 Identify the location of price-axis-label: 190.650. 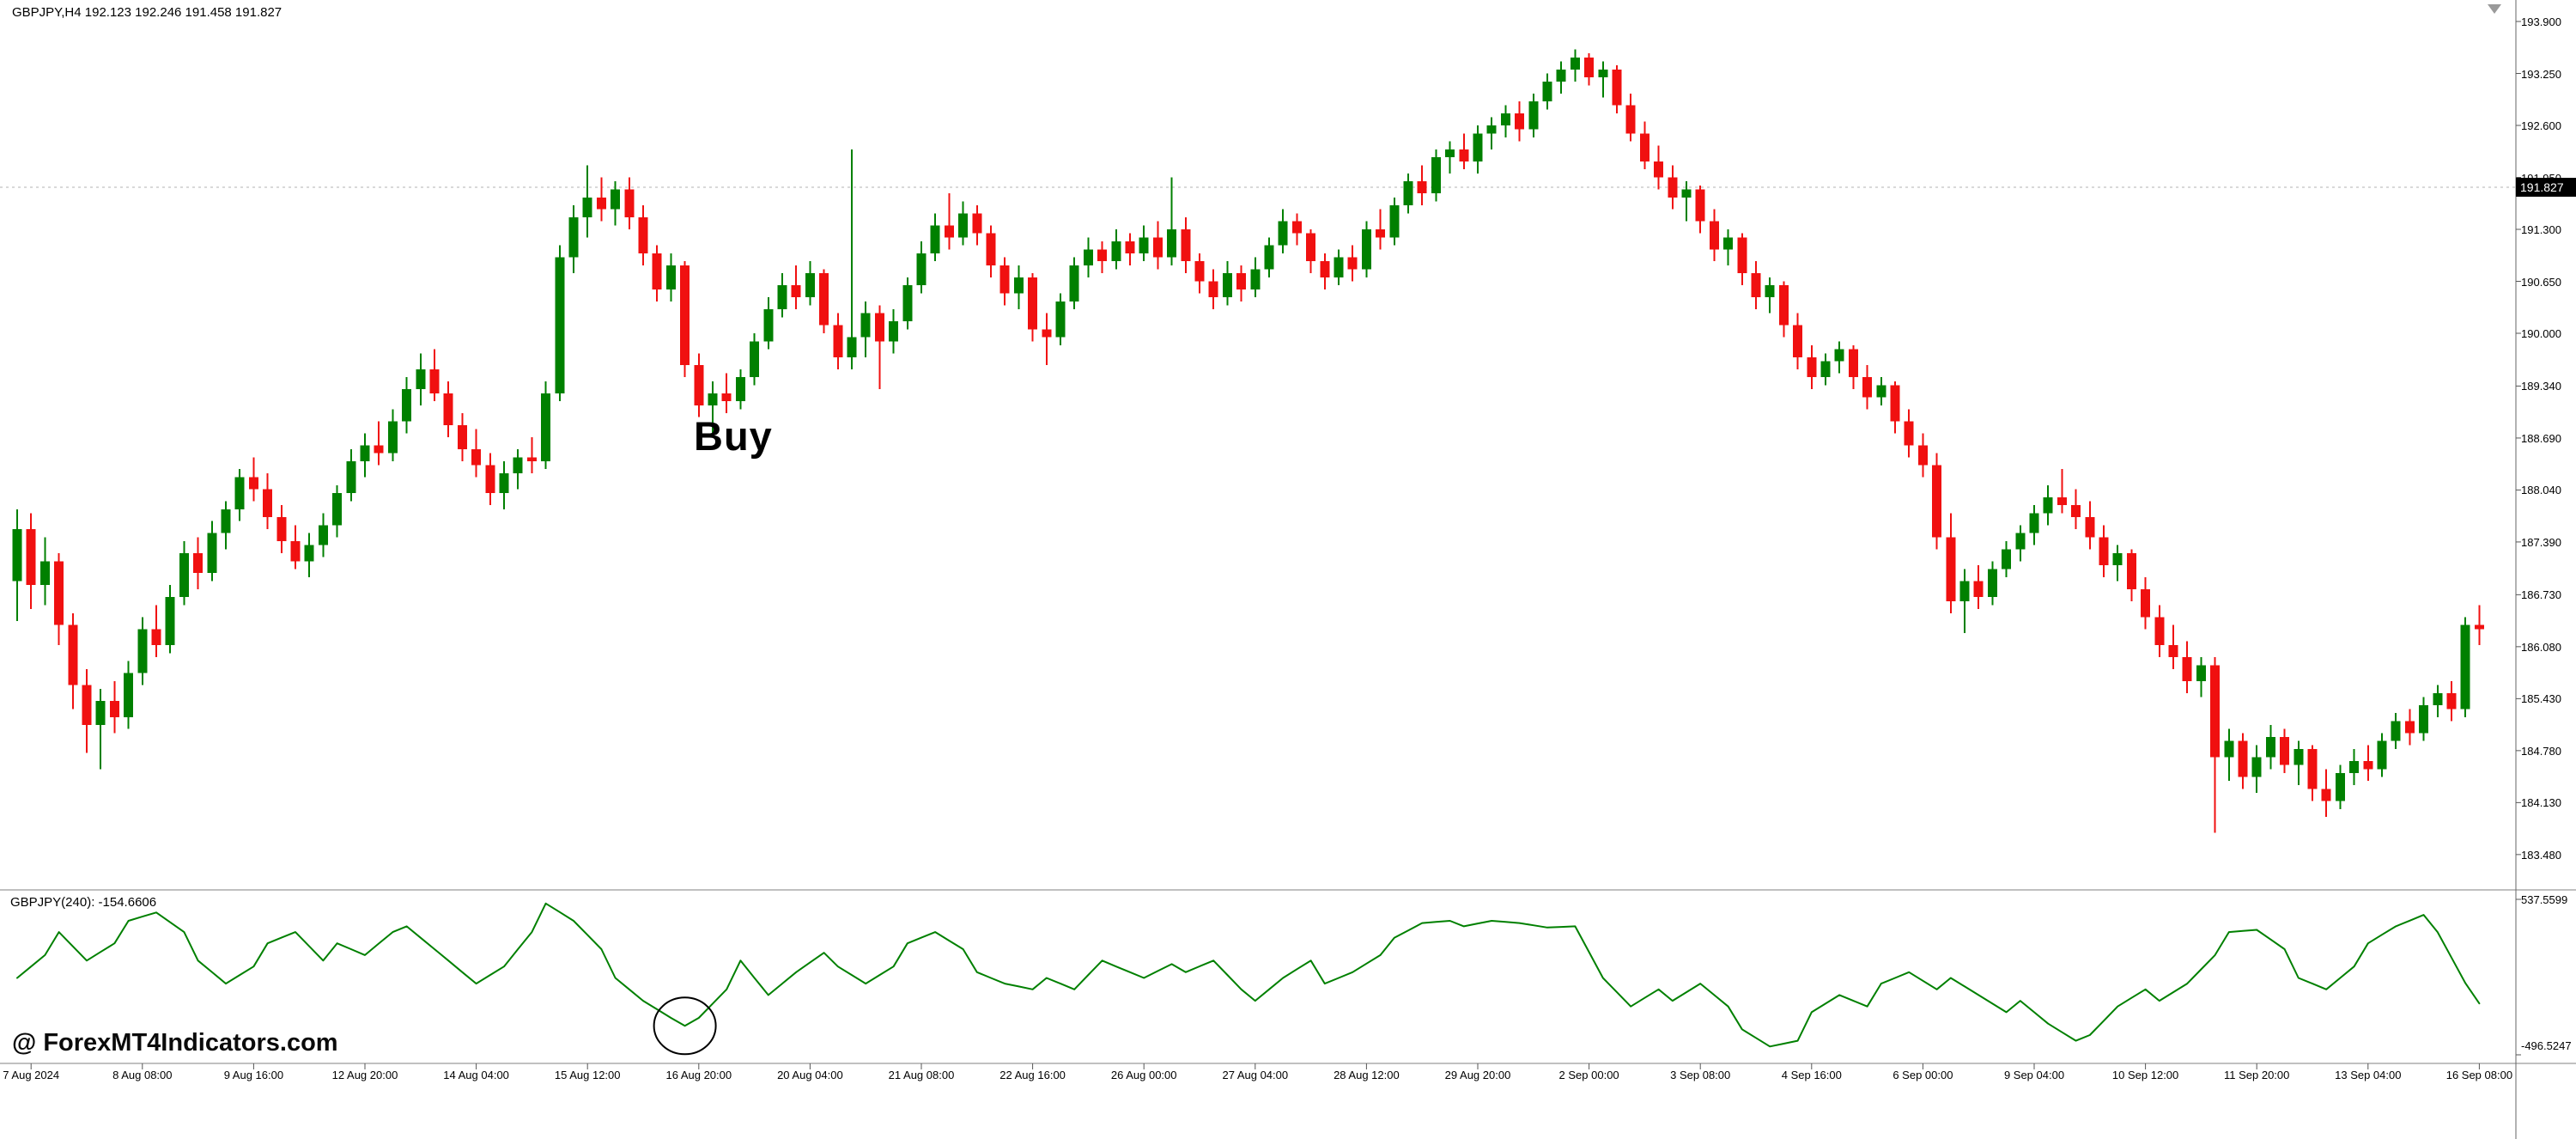
(2541, 282).